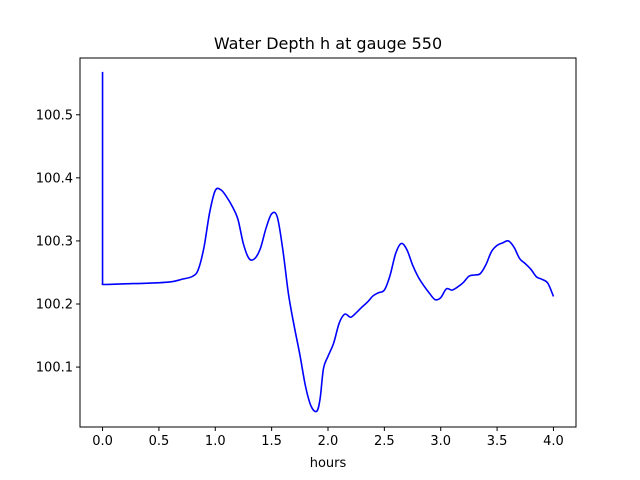  I want to click on x-tick-label: 4.0, so click(553, 441).